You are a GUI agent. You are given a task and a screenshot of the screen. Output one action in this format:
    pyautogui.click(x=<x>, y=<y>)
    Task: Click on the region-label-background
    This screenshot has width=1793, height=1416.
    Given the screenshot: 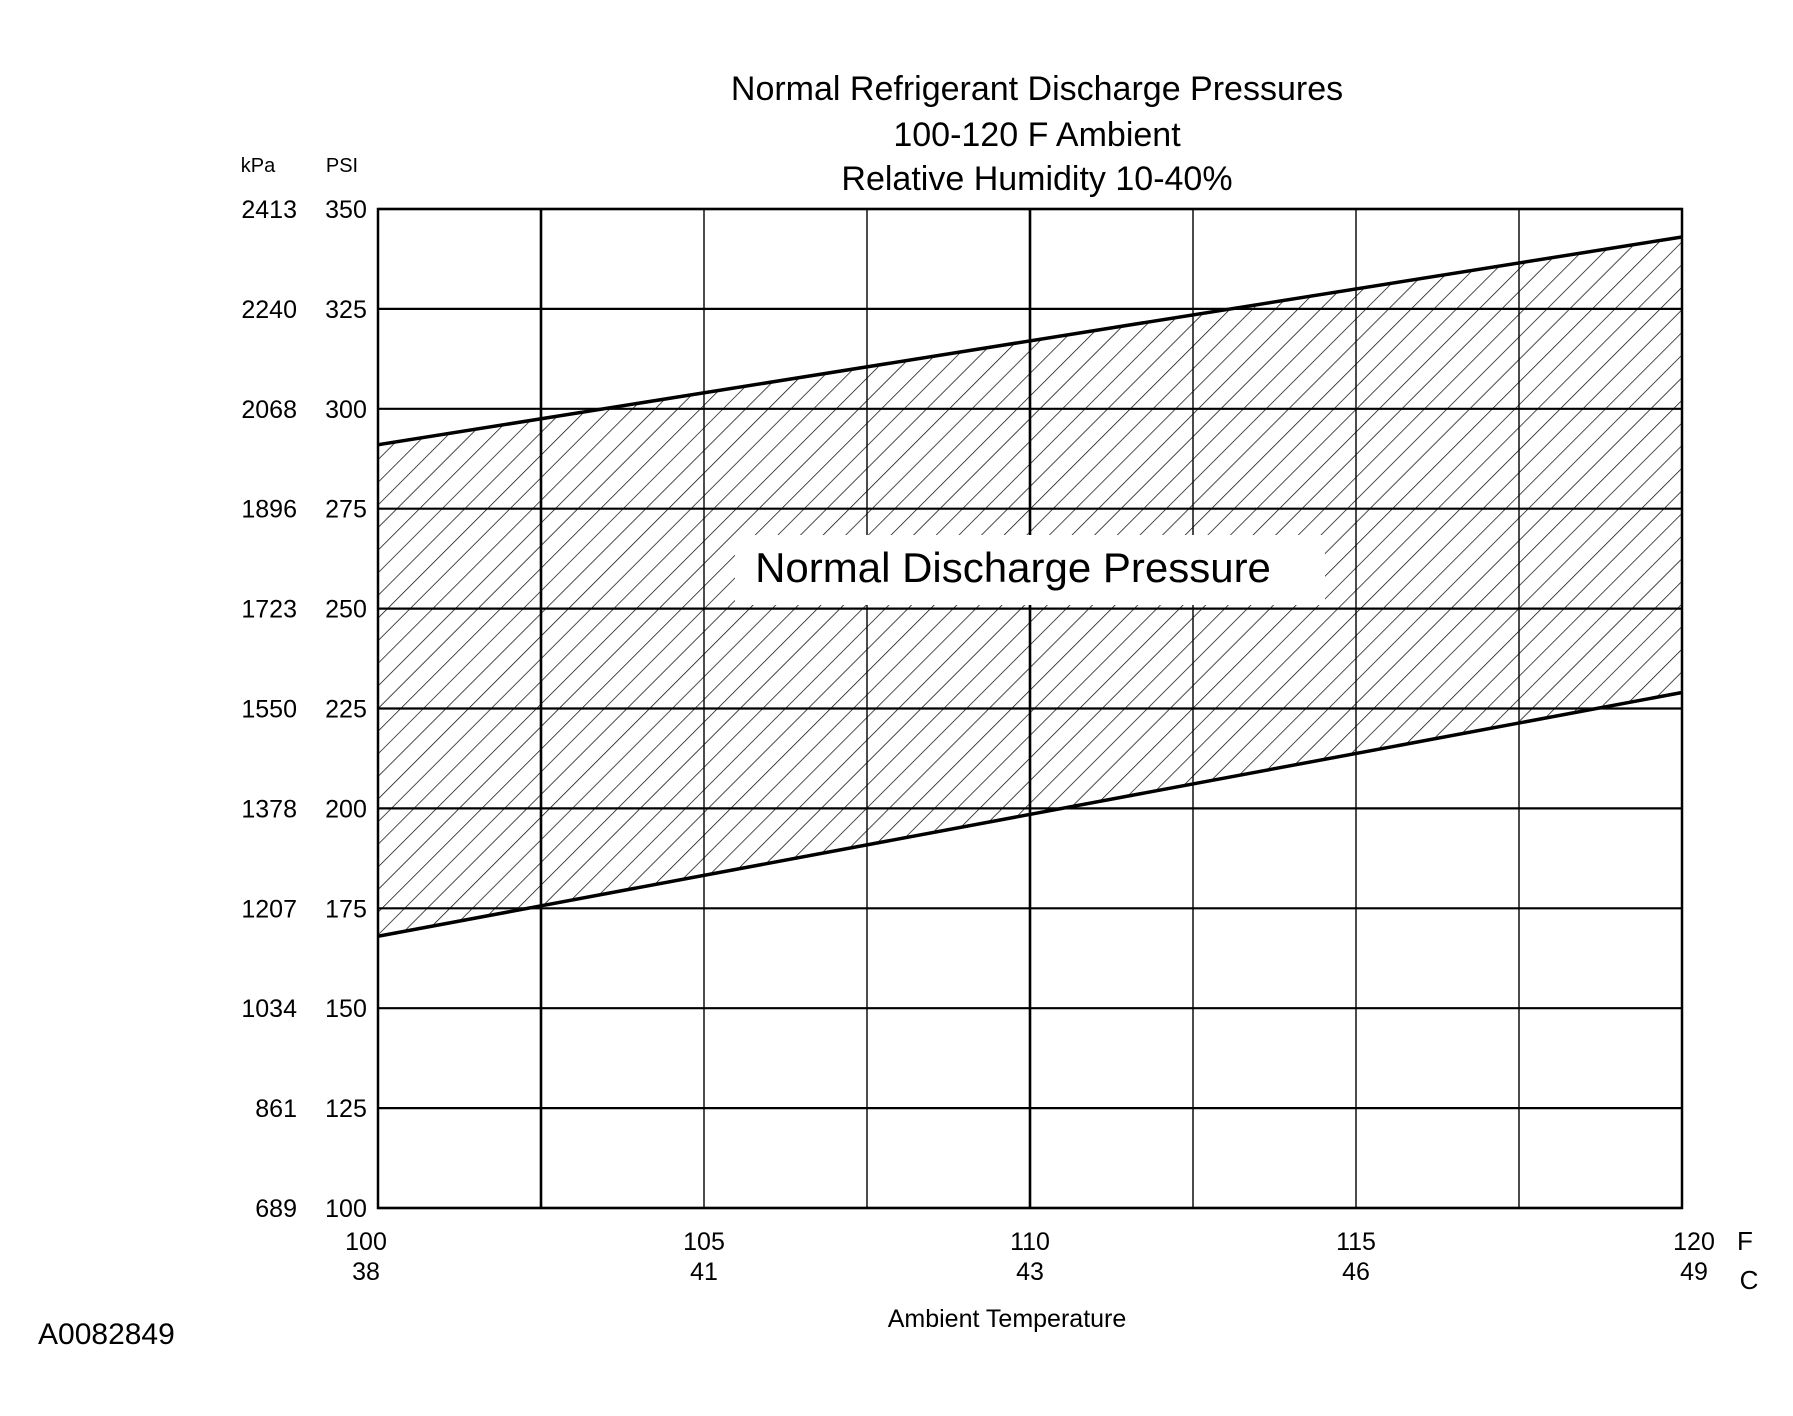 What is the action you would take?
    pyautogui.click(x=1030, y=570)
    